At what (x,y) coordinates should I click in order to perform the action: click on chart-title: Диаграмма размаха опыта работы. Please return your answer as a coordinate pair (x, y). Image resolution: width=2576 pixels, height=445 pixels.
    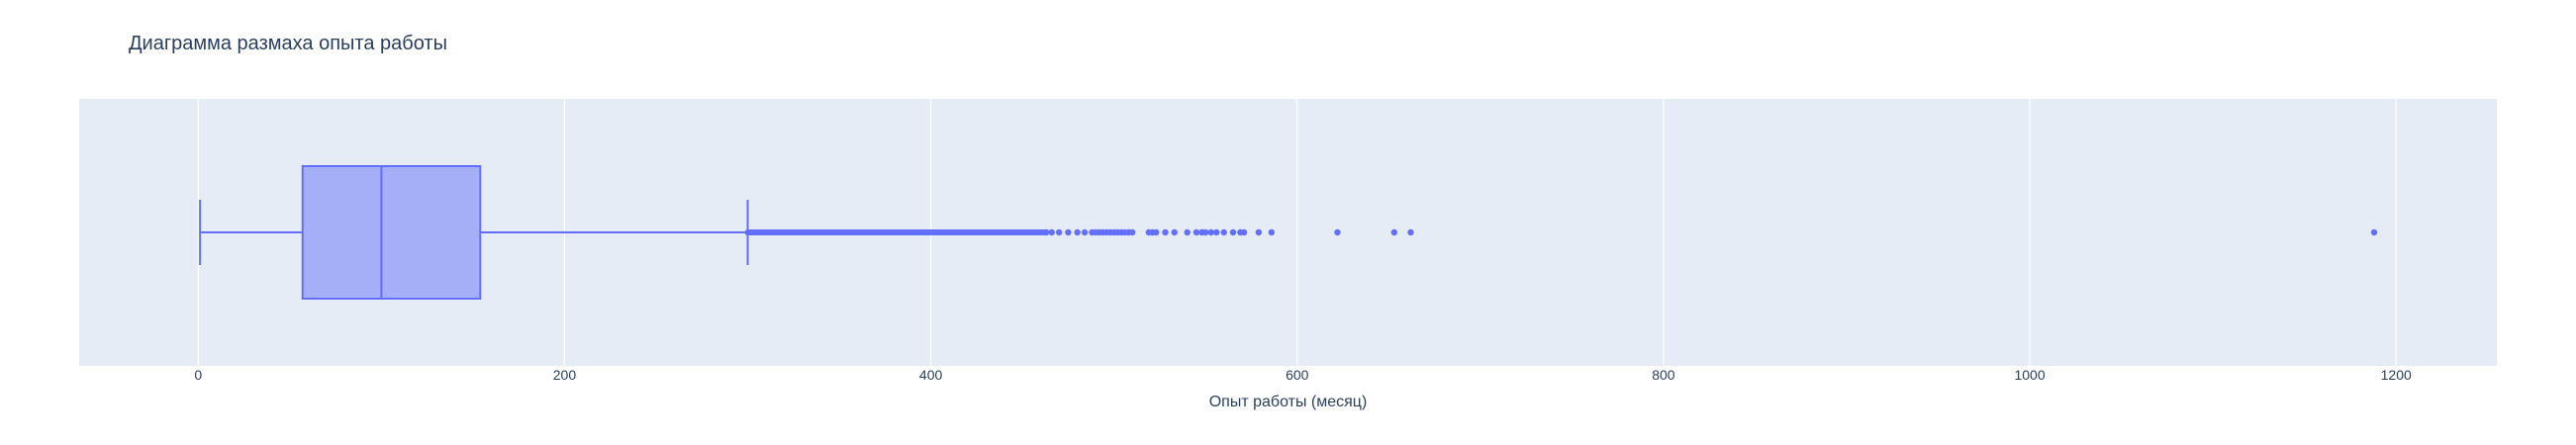
    Looking at the image, I should click on (288, 43).